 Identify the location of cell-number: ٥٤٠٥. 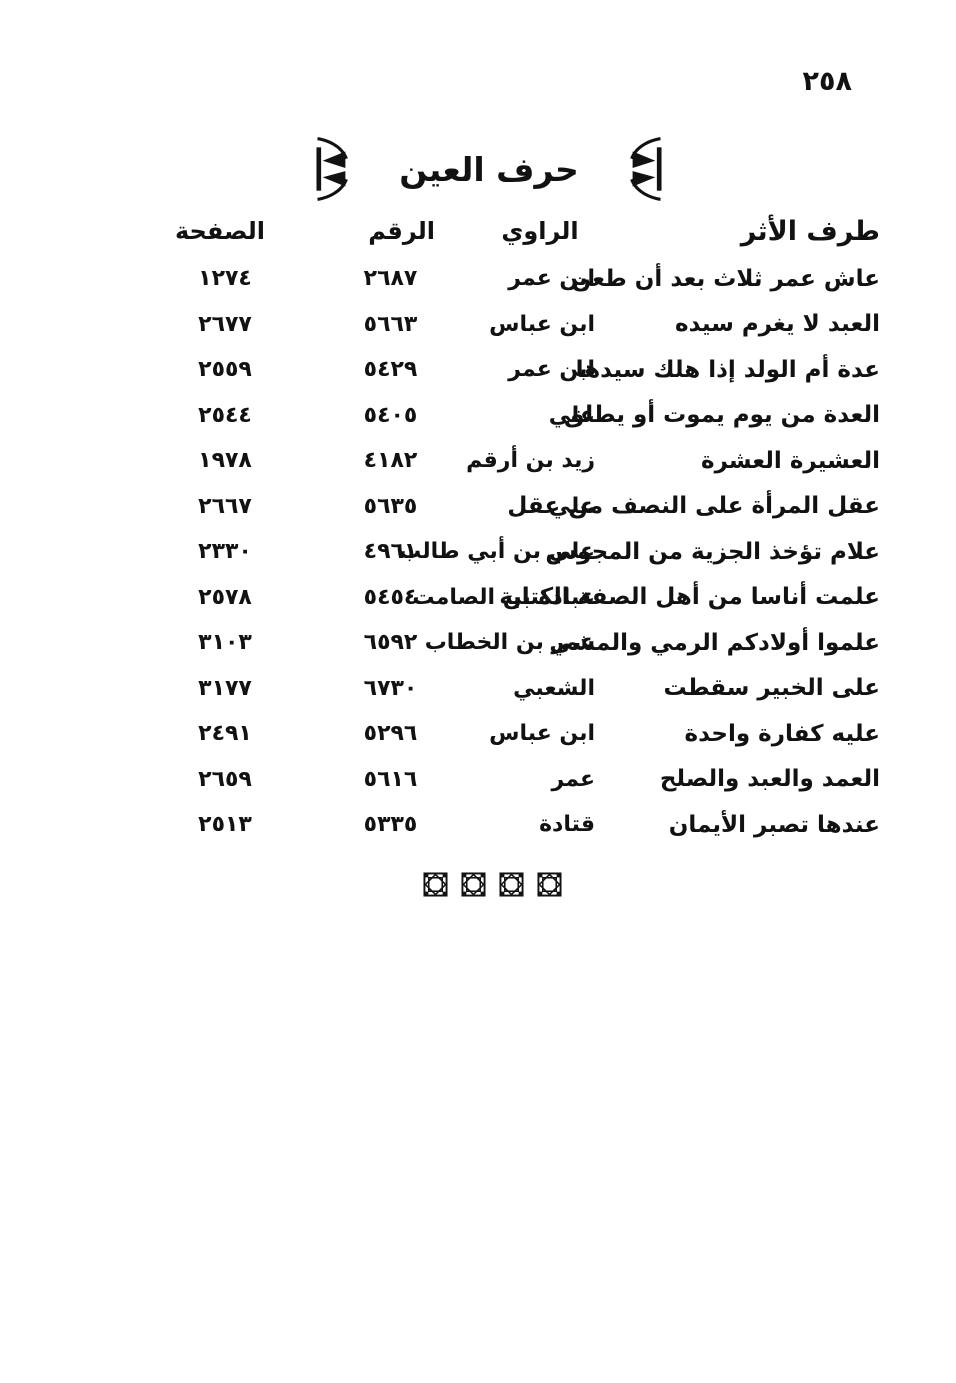
(390, 415).